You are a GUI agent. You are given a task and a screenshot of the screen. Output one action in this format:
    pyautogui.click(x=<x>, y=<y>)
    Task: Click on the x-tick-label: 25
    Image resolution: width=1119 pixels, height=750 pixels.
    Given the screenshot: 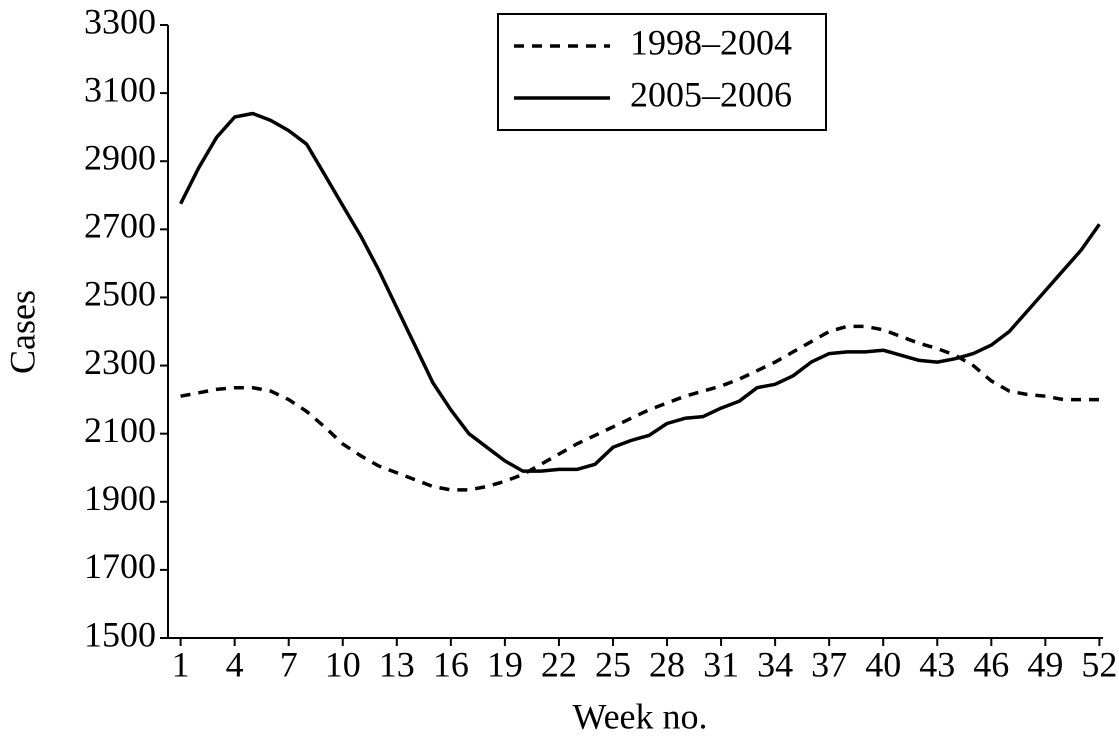 What is the action you would take?
    pyautogui.click(x=613, y=664)
    